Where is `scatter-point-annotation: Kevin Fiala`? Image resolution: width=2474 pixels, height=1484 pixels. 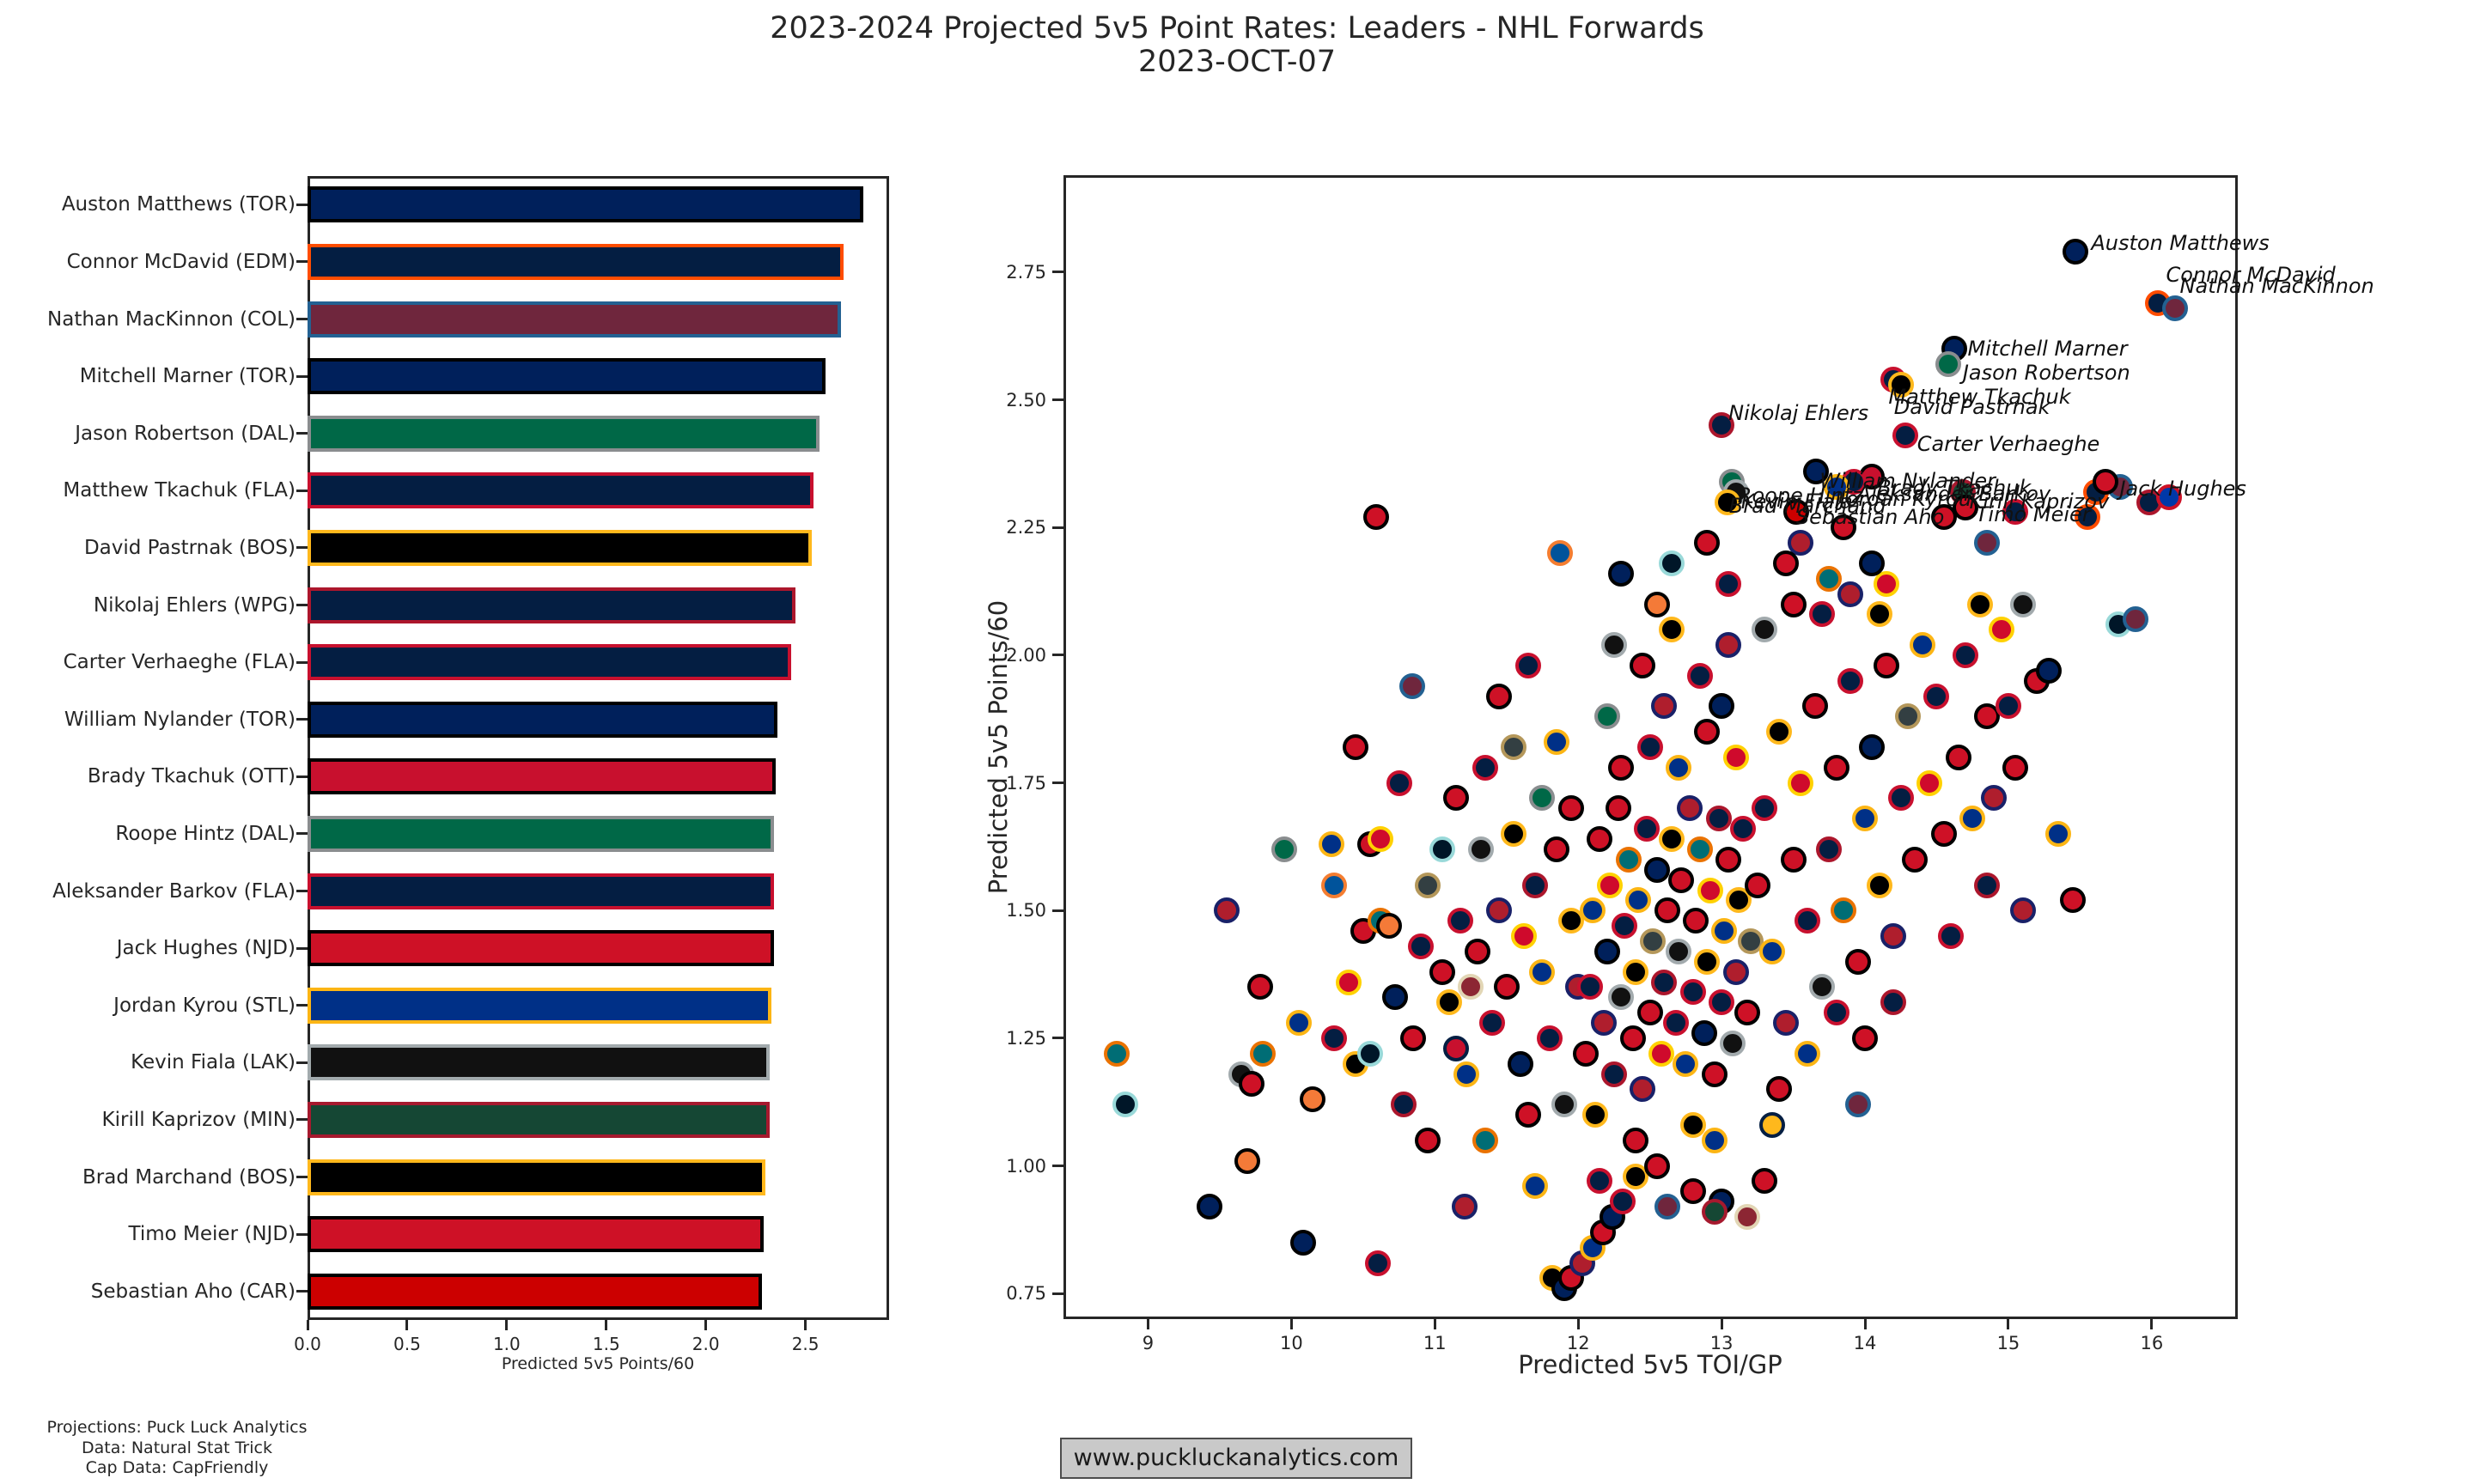
scatter-point-annotation: Kevin Fiala is located at coordinates (1796, 502).